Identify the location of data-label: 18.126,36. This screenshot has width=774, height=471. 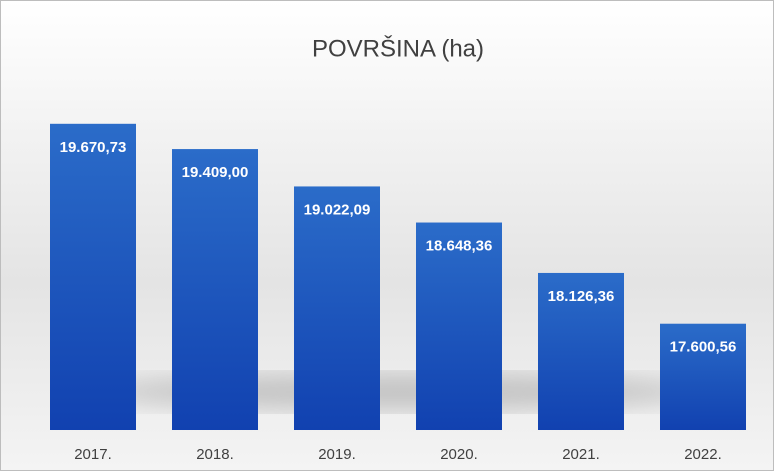
(581, 296).